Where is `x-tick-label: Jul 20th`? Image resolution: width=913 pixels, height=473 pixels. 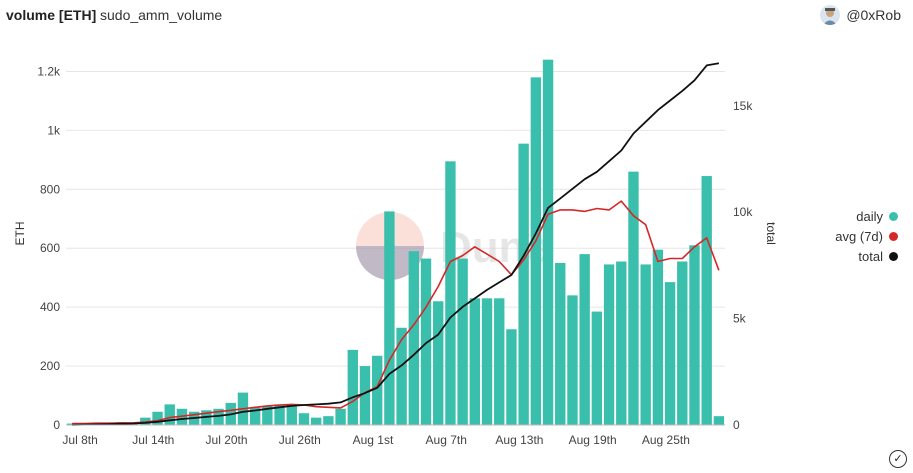 x-tick-label: Jul 20th is located at coordinates (227, 440).